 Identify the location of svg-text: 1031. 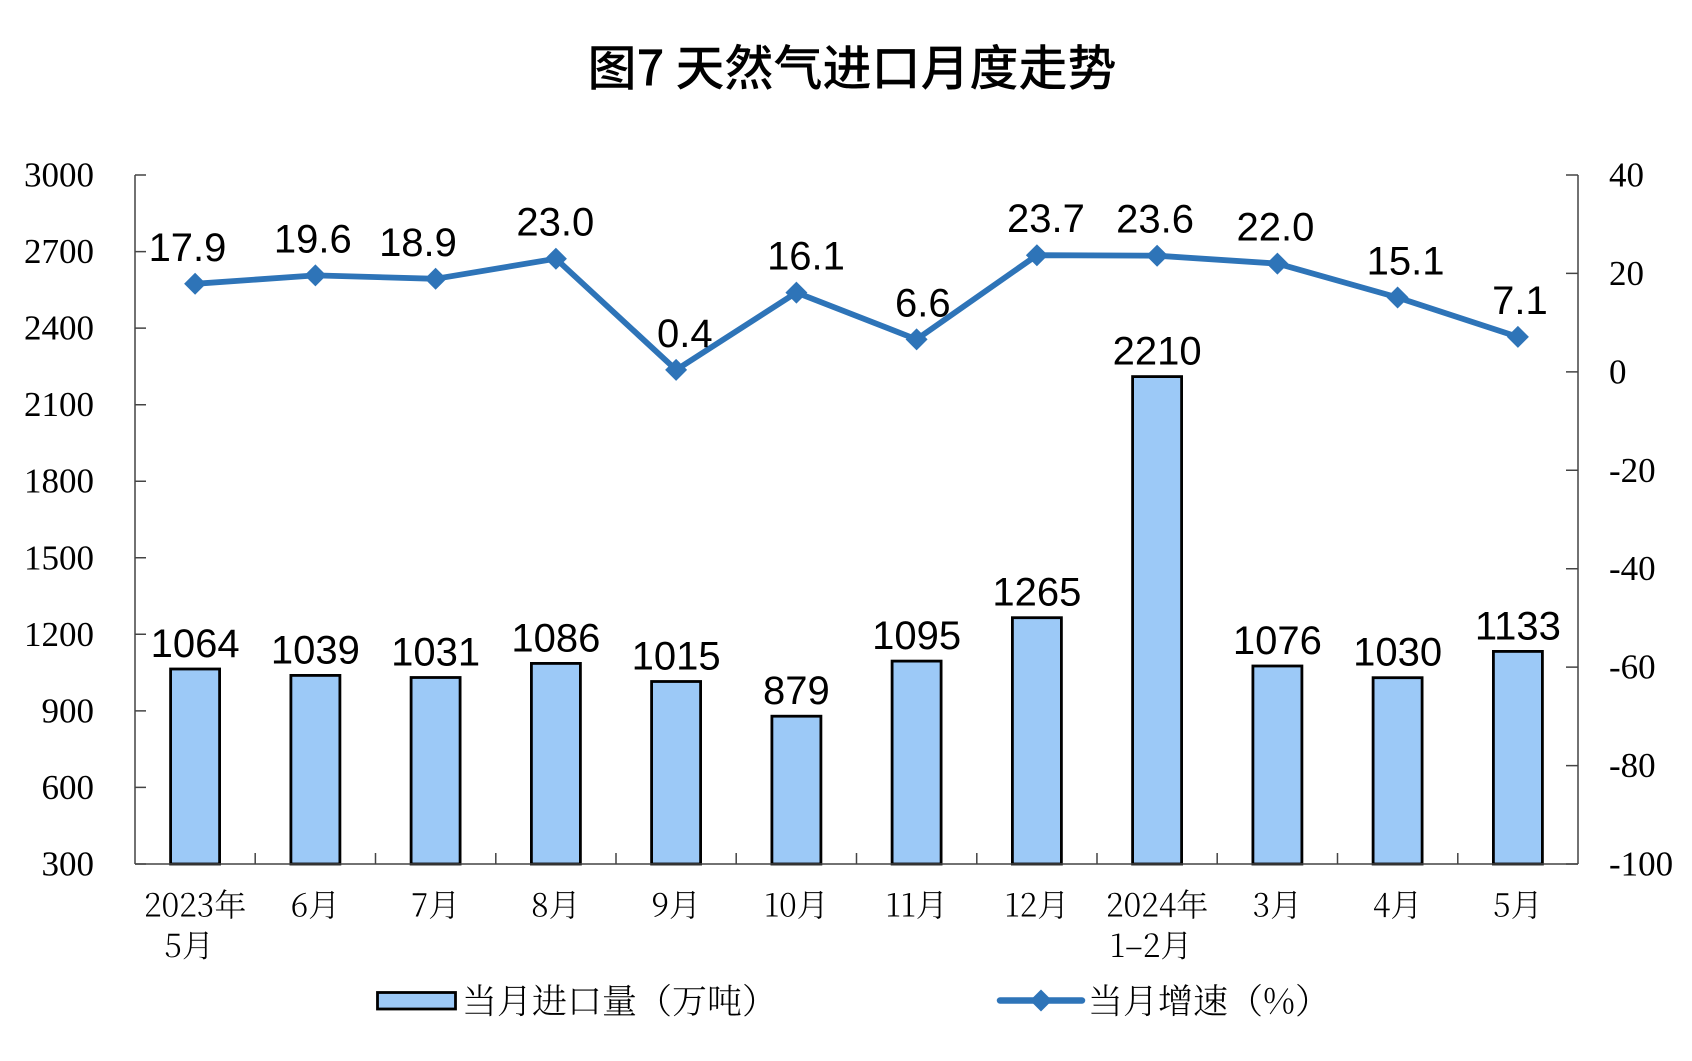
(435, 653).